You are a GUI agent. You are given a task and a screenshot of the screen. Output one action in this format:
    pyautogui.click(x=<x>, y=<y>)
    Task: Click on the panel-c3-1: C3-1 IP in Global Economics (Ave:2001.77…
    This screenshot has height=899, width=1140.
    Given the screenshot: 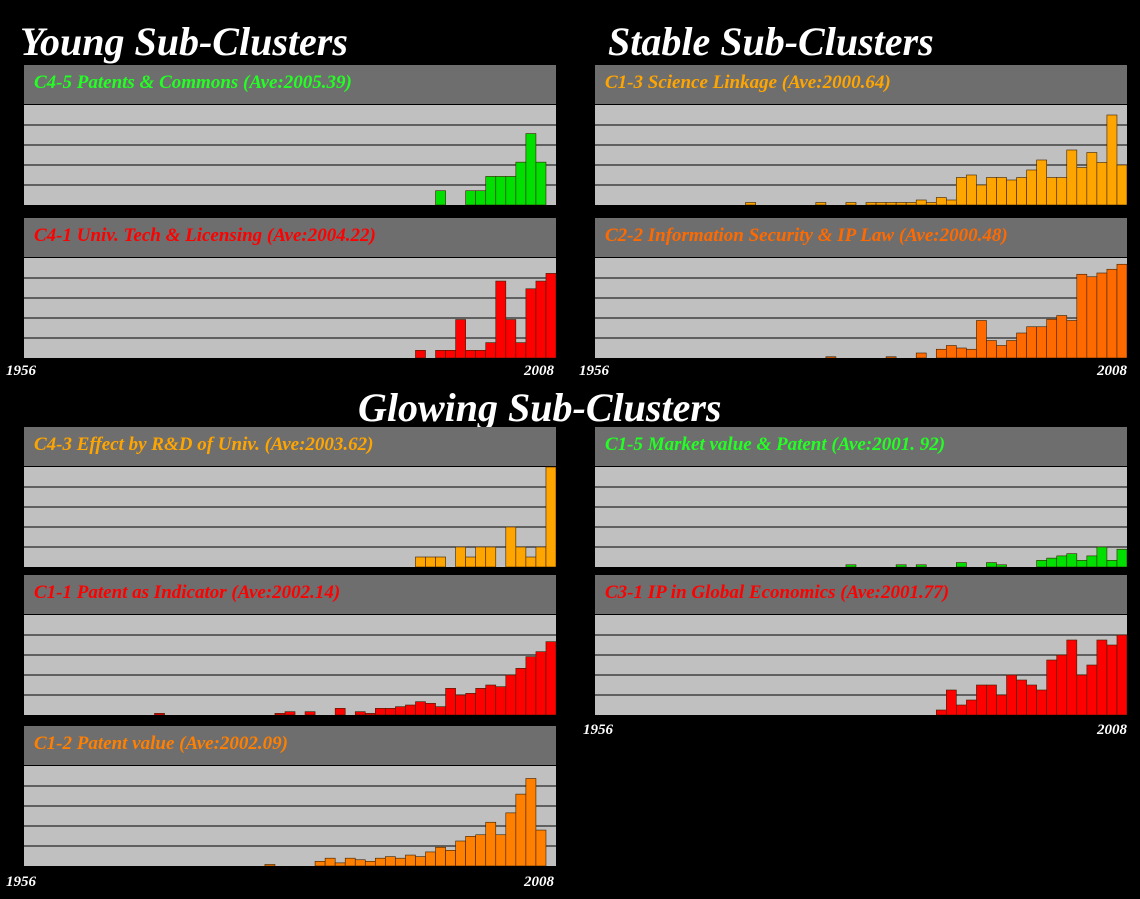 What is the action you would take?
    pyautogui.click(x=861, y=645)
    